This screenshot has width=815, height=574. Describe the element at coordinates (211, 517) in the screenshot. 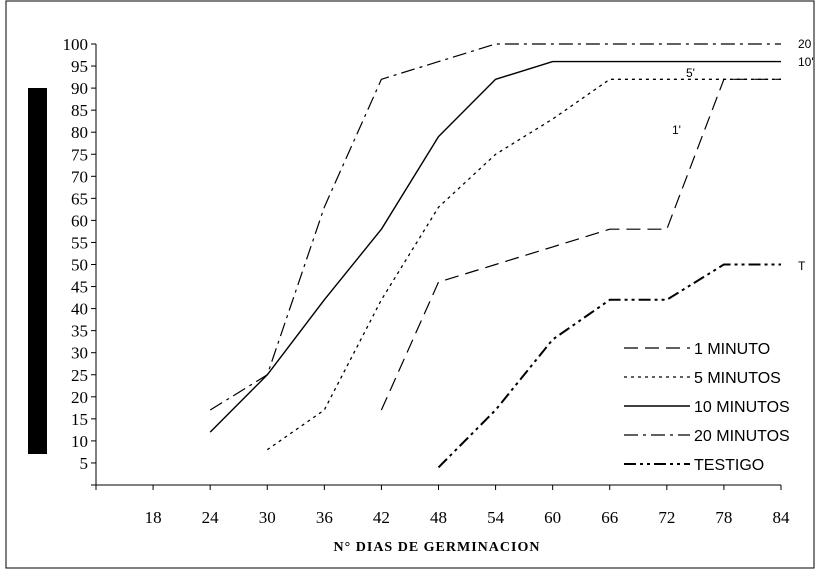

I see `x-tick-label: 24` at that location.